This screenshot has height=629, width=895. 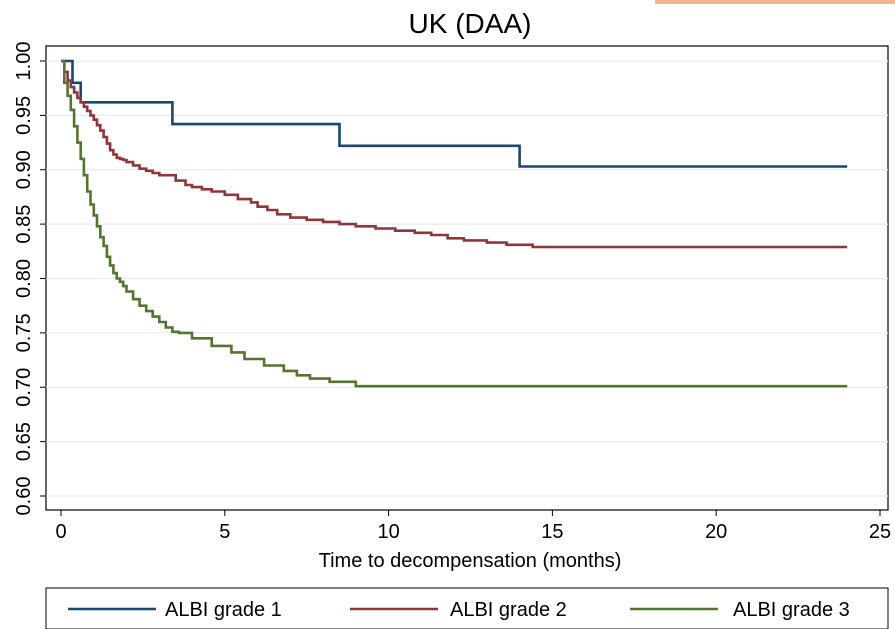 What do you see at coordinates (24, 441) in the screenshot?
I see `y-tick-label: 0.65` at bounding box center [24, 441].